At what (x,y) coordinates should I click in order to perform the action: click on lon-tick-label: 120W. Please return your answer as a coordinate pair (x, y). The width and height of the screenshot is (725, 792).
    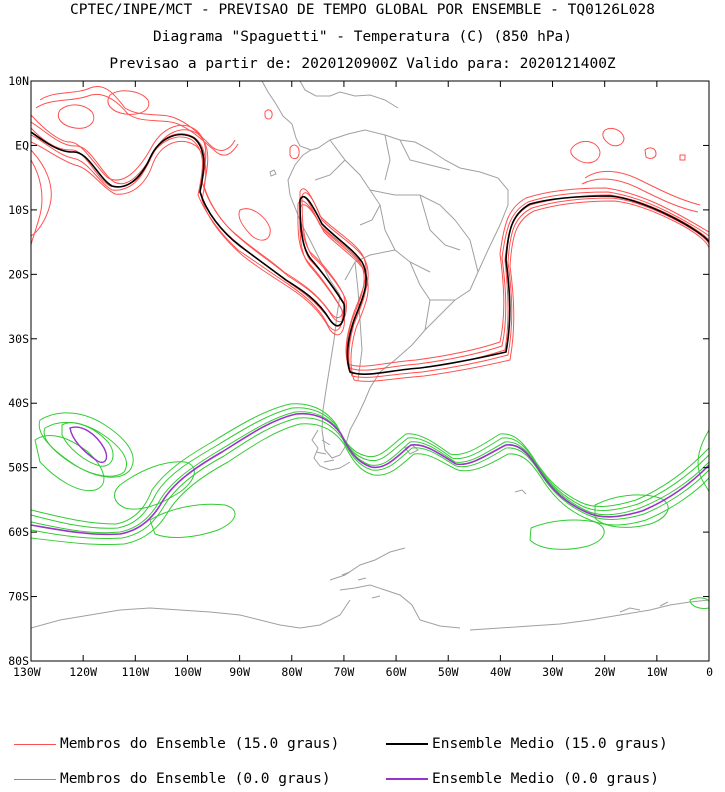
    Looking at the image, I should click on (83, 672).